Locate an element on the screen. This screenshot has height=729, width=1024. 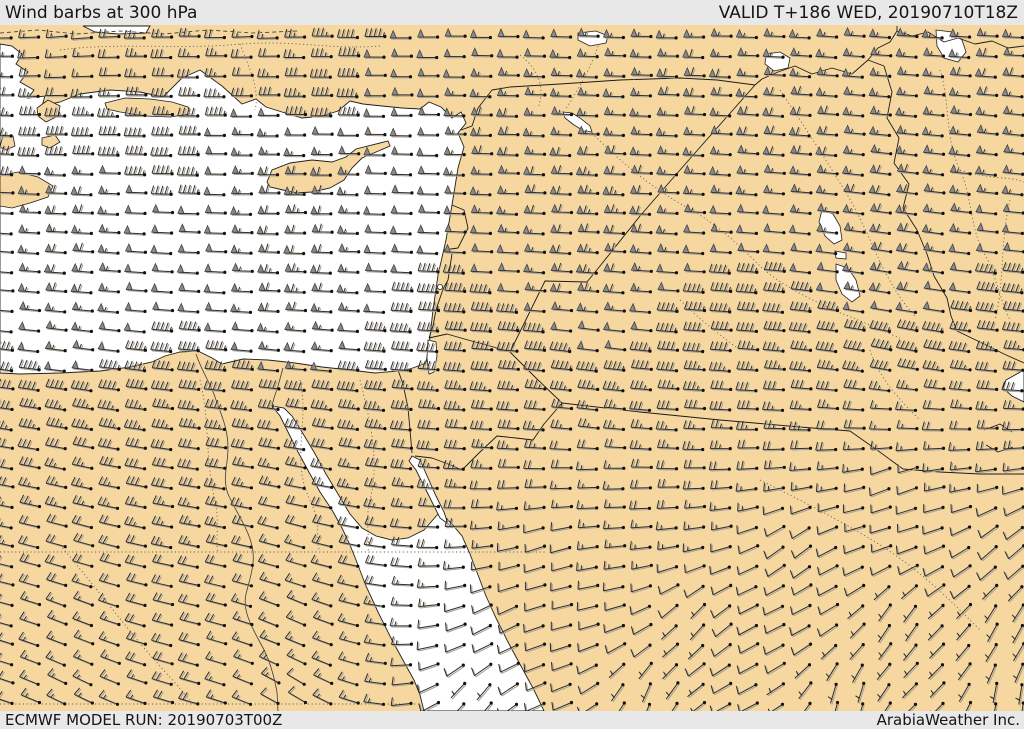
saudi-iraq-border is located at coordinates (792, 438).